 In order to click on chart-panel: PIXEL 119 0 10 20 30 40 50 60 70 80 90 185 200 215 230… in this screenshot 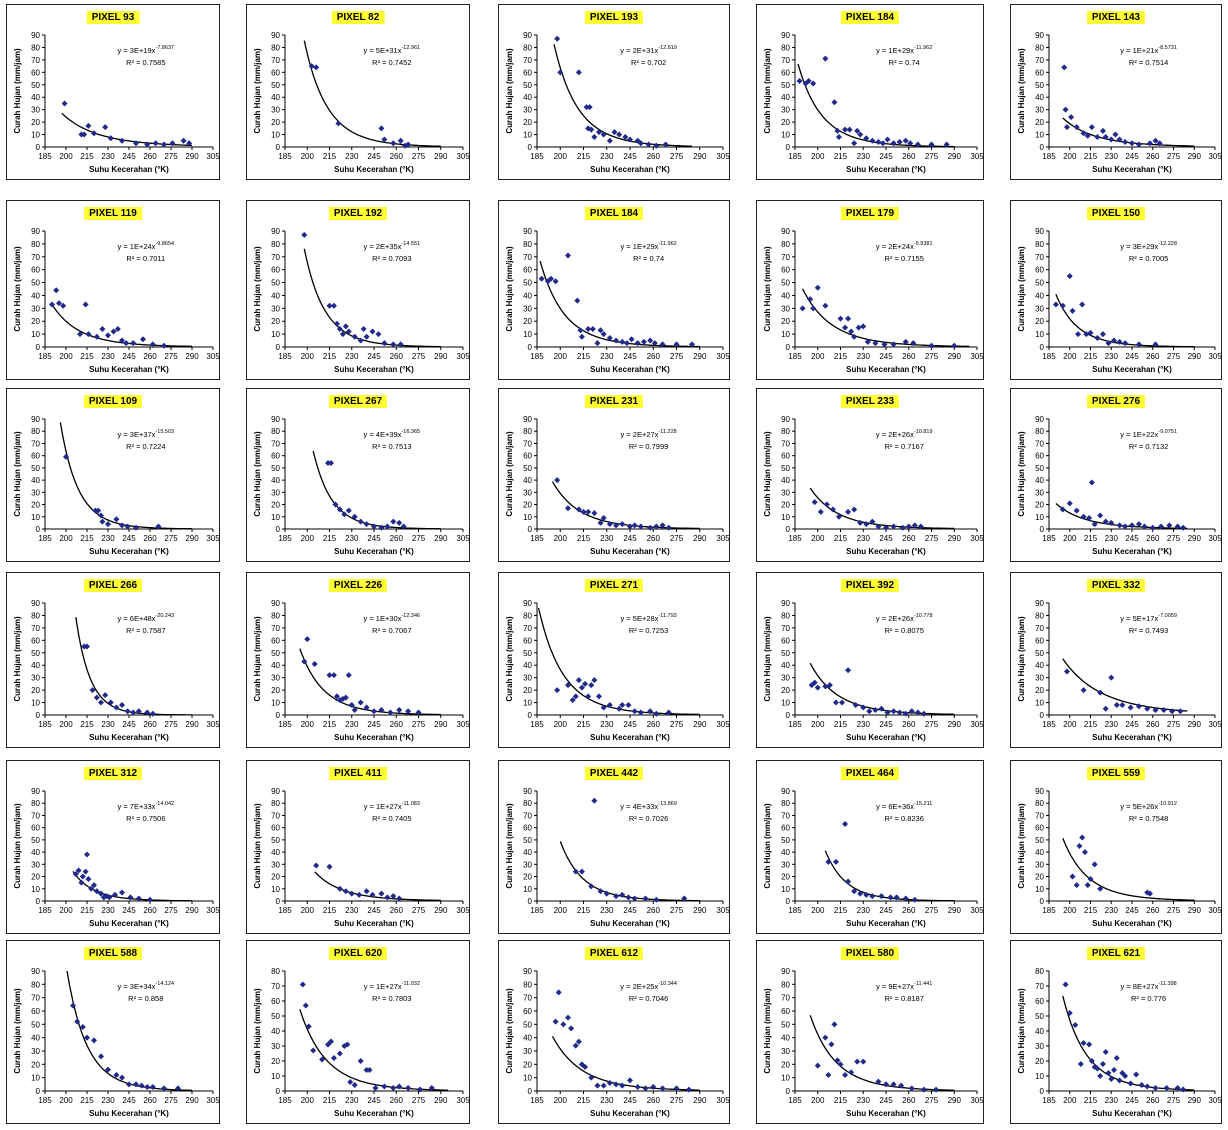, I will do `click(113, 290)`.